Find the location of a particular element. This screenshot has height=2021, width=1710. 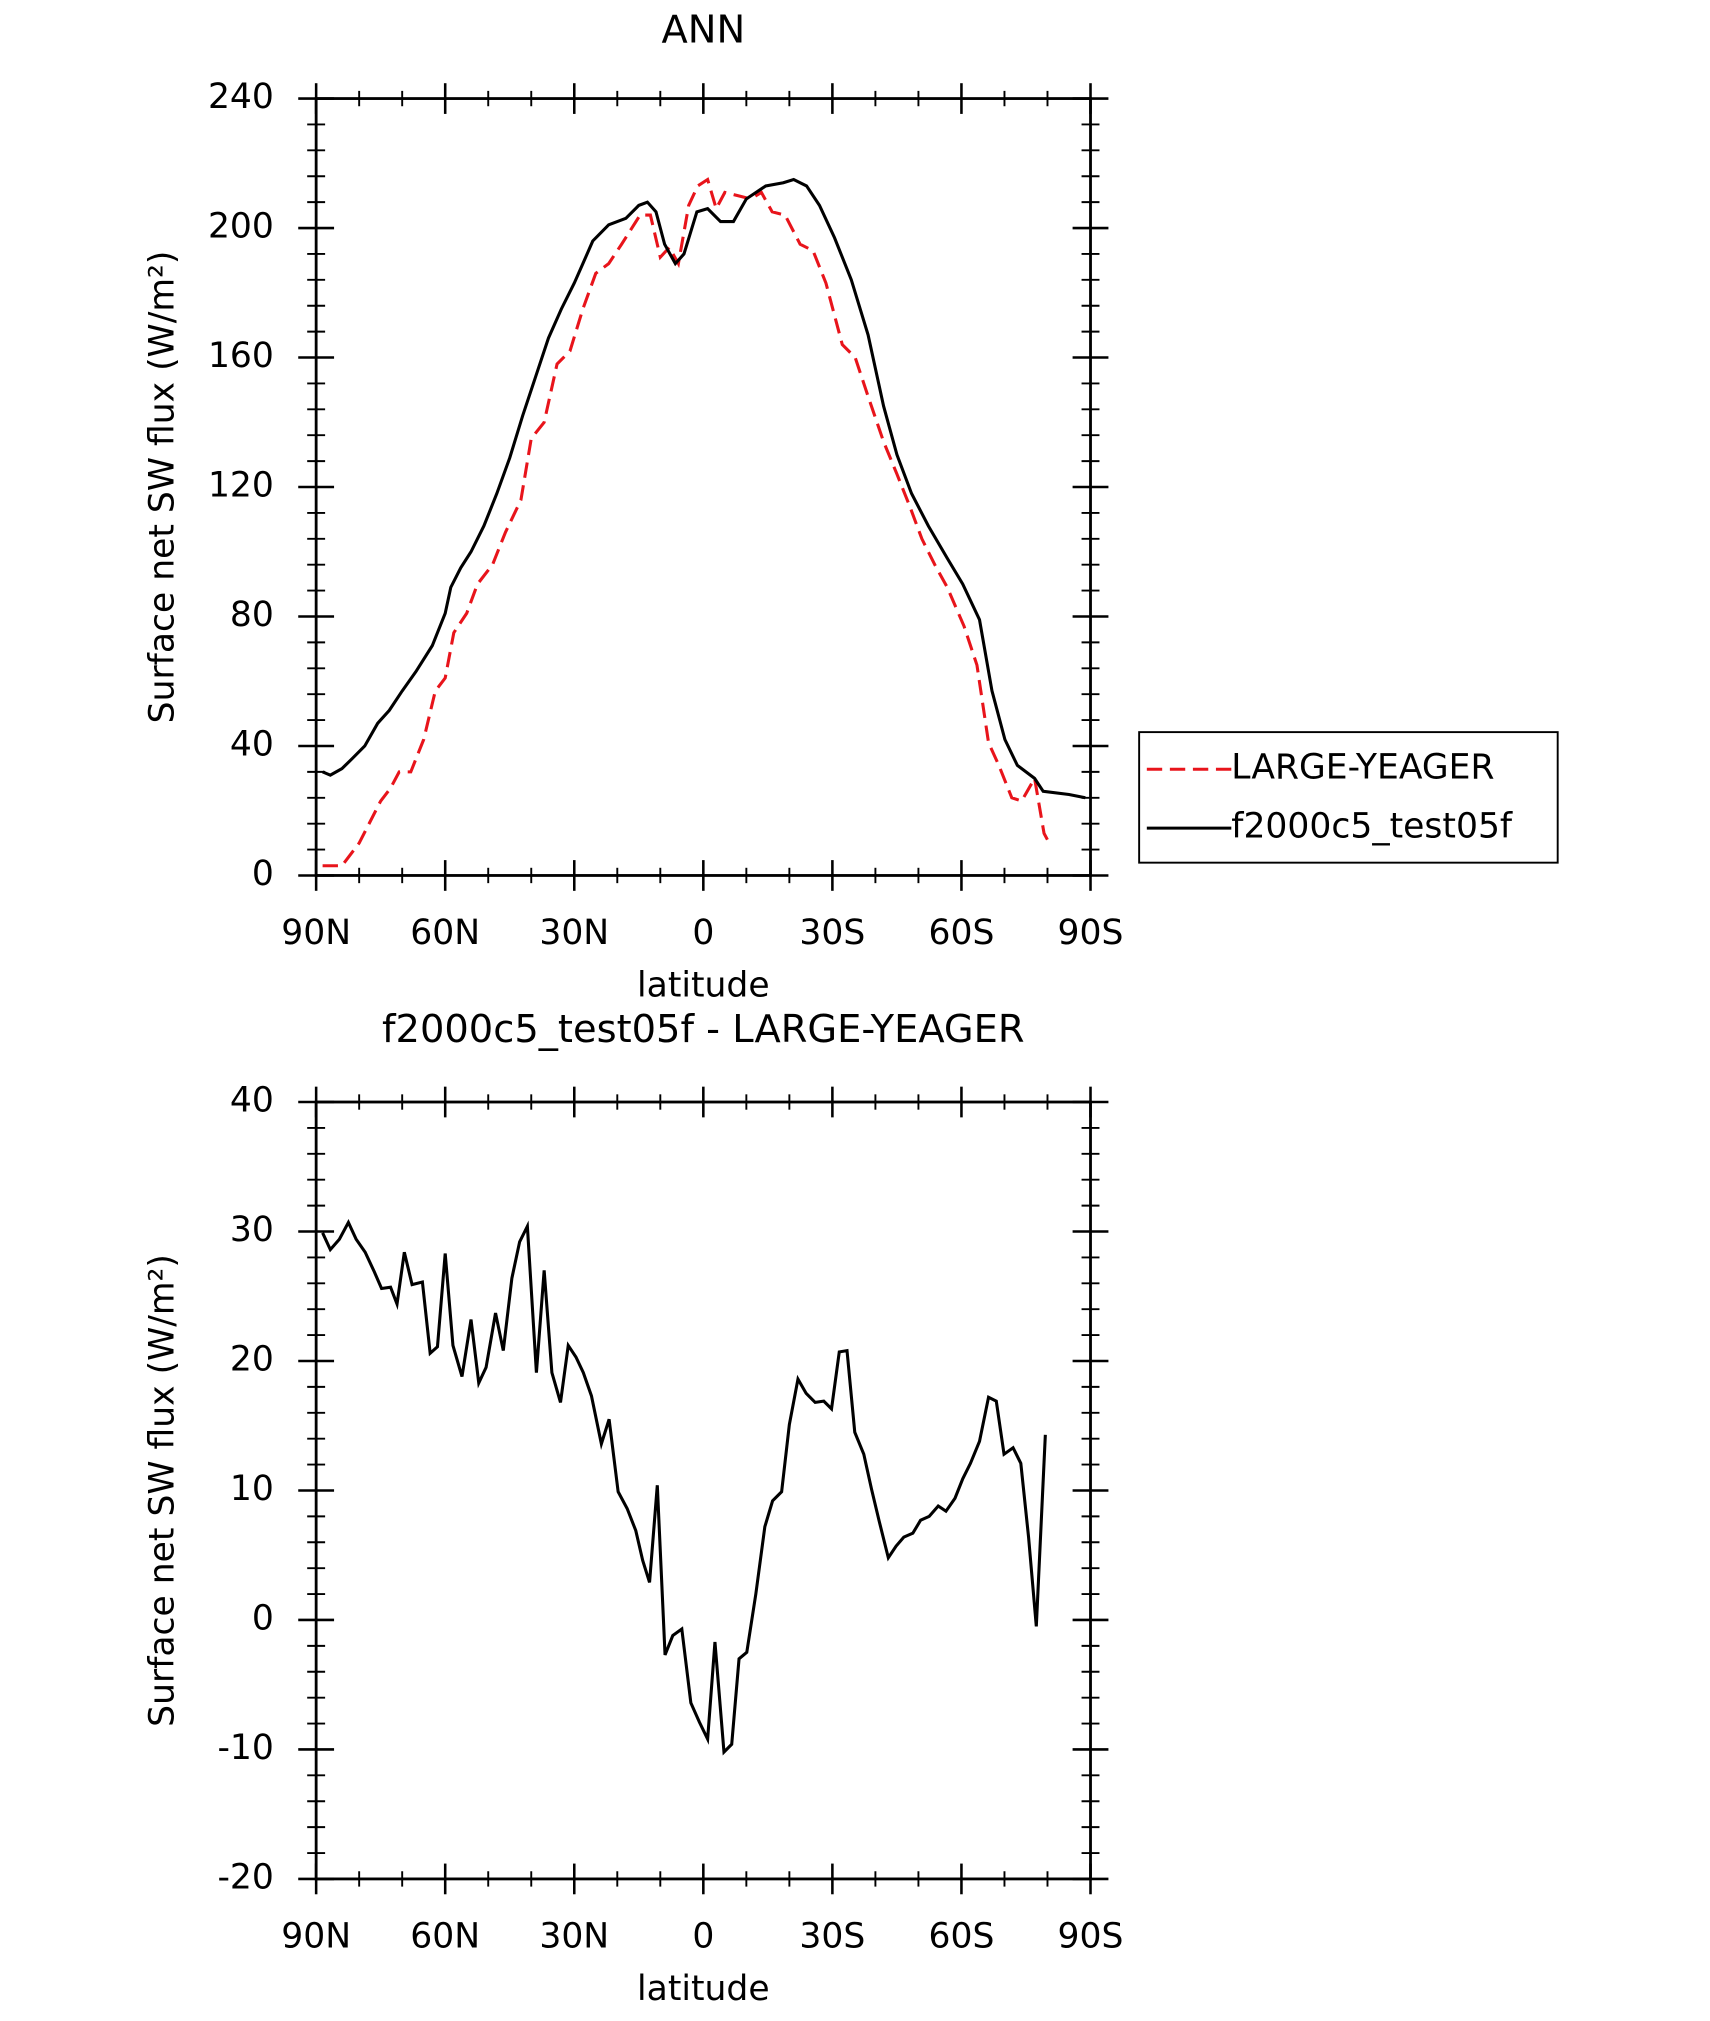

y-tick-label: 160 is located at coordinates (241, 356).